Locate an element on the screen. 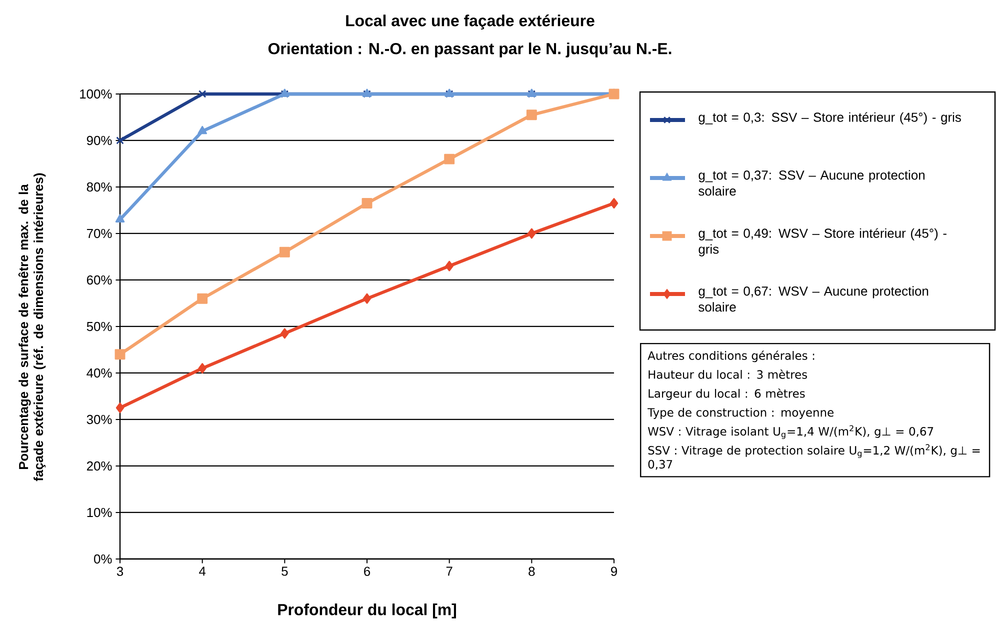 This screenshot has height=639, width=996. y-tick-label: 20% is located at coordinates (99, 466).